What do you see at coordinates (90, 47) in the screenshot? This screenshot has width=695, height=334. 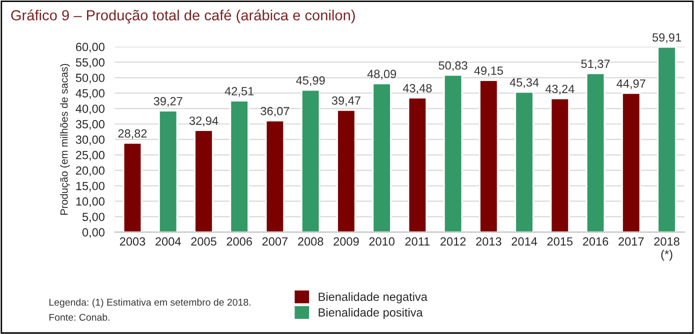 I see `y-tick-label: 60,00` at bounding box center [90, 47].